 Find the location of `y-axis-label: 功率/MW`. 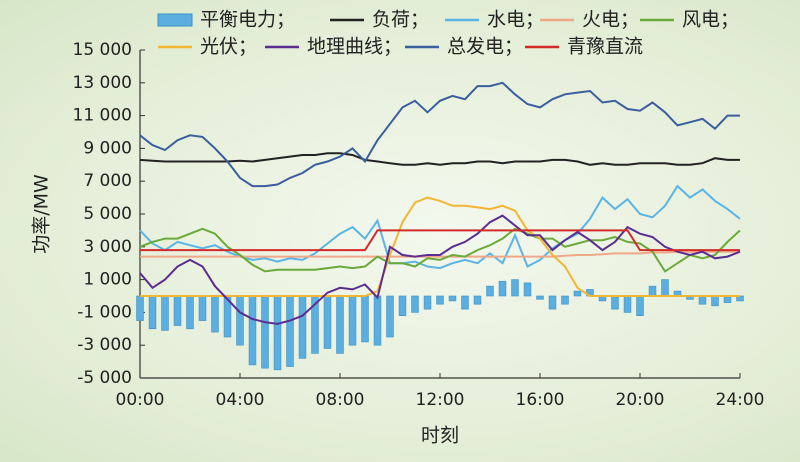

y-axis-label: 功率/MW is located at coordinates (42, 214).